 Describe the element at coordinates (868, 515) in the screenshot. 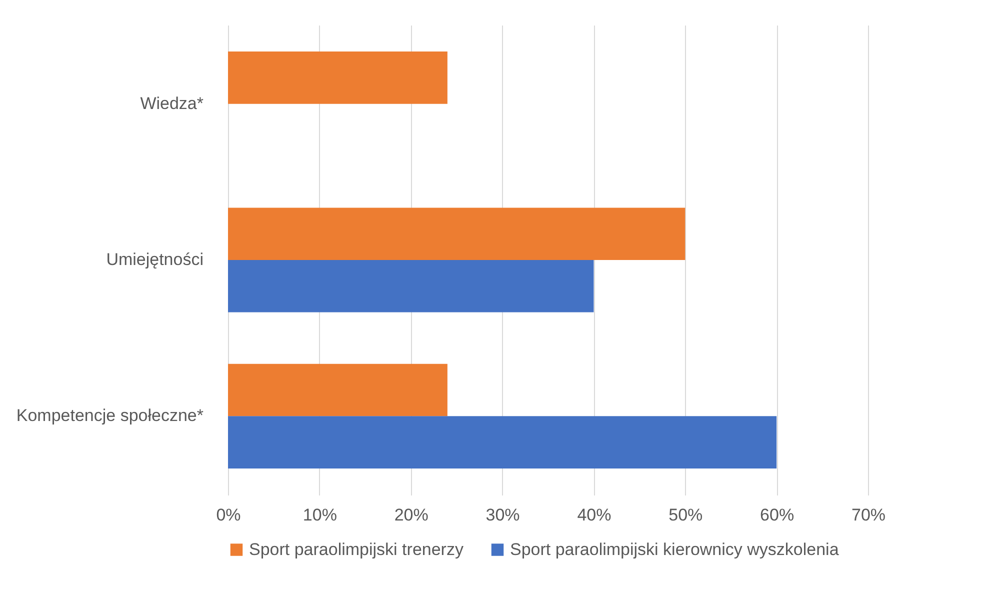

I see `x-tick-label: 70%` at that location.